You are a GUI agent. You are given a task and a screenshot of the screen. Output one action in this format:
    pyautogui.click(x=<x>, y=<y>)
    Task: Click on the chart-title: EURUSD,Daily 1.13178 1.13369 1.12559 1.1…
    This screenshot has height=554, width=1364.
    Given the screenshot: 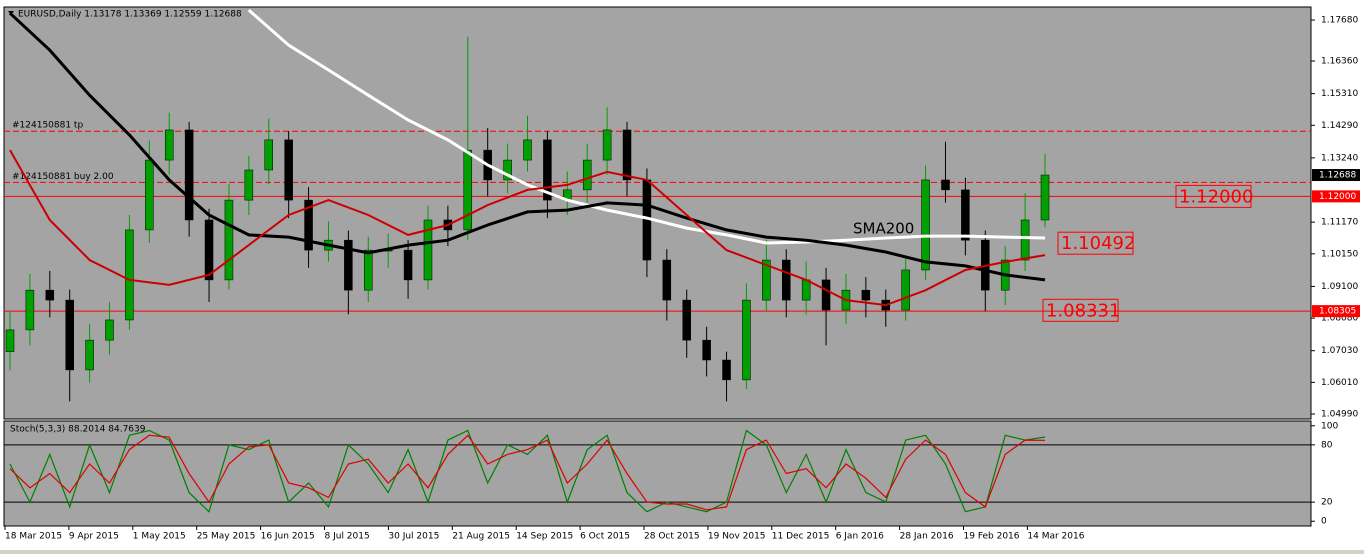 What is the action you would take?
    pyautogui.click(x=130, y=15)
    